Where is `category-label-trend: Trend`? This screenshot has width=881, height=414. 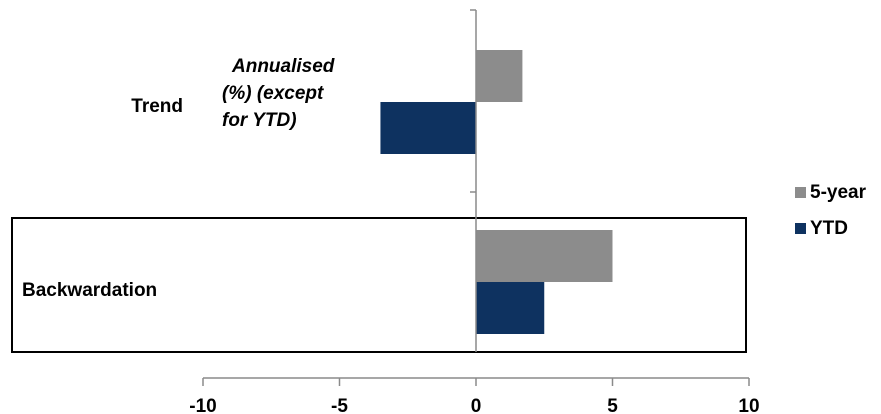 category-label-trend: Trend is located at coordinates (157, 106).